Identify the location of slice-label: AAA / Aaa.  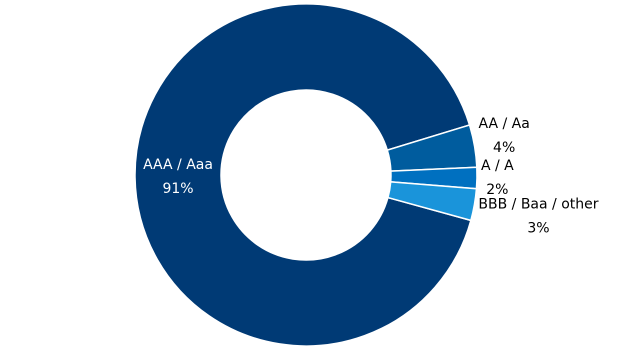
(178, 165).